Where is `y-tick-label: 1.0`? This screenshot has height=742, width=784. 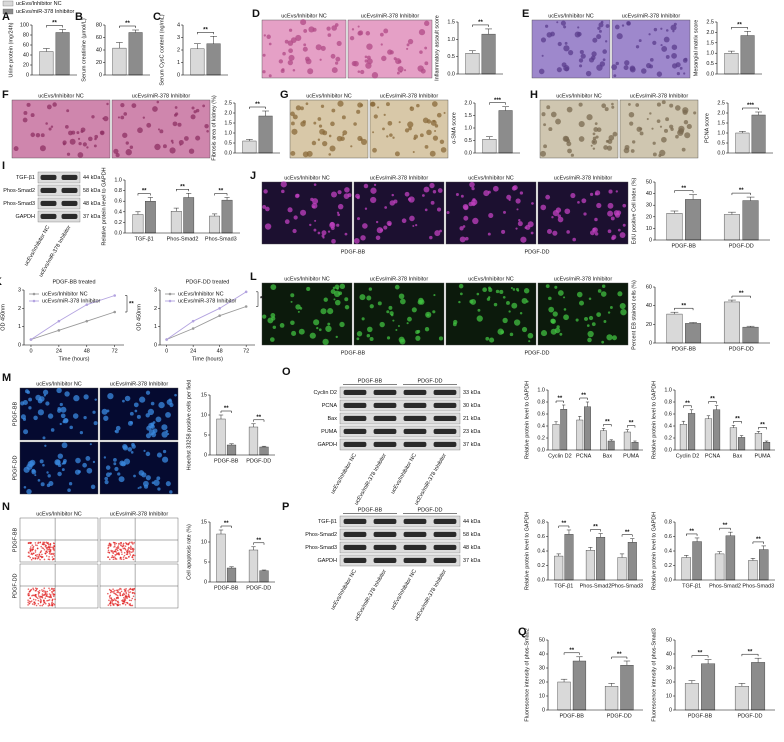 y-tick-label: 1.0 is located at coordinates (118, 180).